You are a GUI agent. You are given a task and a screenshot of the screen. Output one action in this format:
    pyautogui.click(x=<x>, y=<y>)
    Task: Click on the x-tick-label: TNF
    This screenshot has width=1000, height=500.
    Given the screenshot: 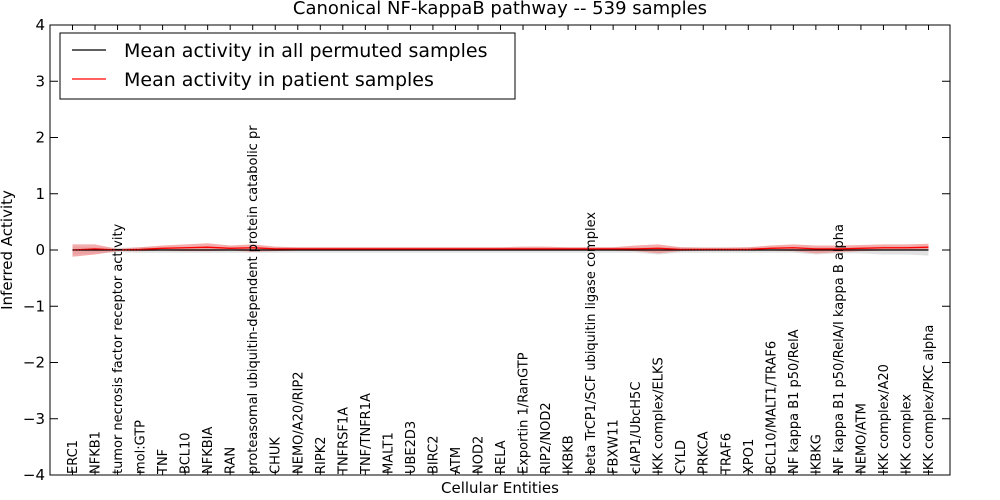 What is the action you would take?
    pyautogui.click(x=163, y=462)
    